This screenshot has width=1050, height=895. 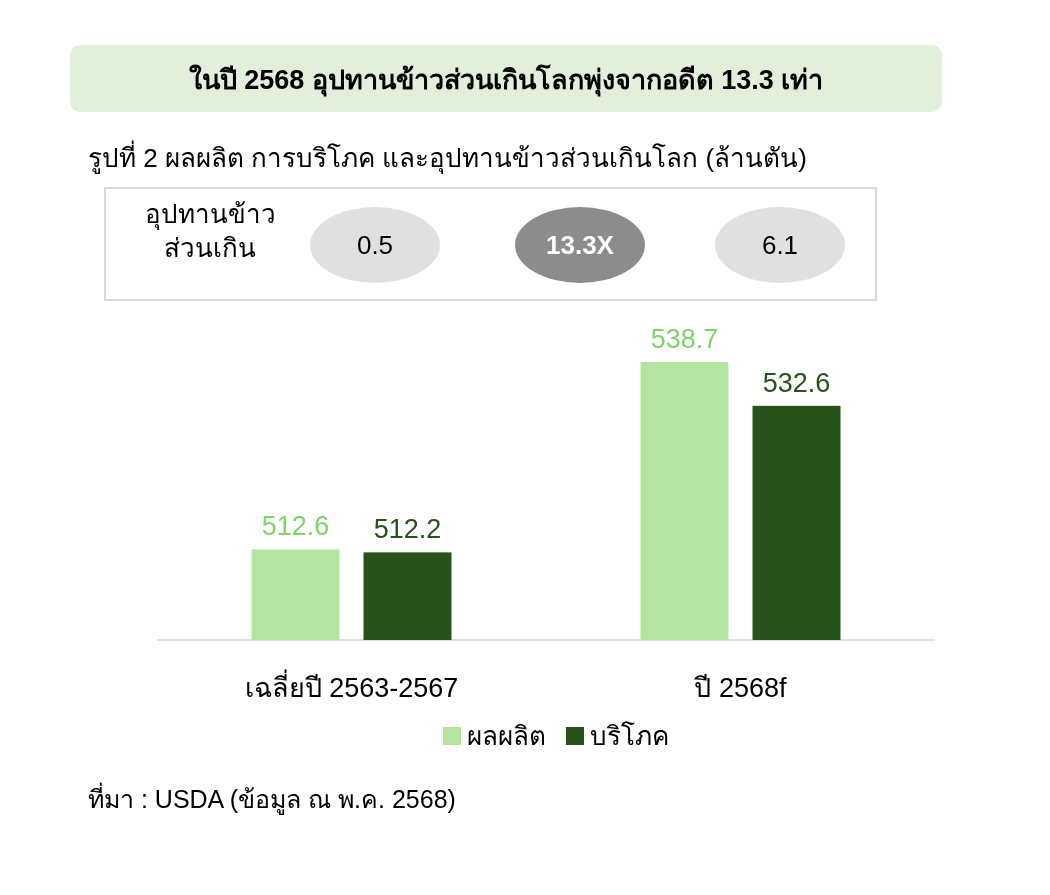 What do you see at coordinates (684, 339) in the screenshot?
I see `data-label: 538.7` at bounding box center [684, 339].